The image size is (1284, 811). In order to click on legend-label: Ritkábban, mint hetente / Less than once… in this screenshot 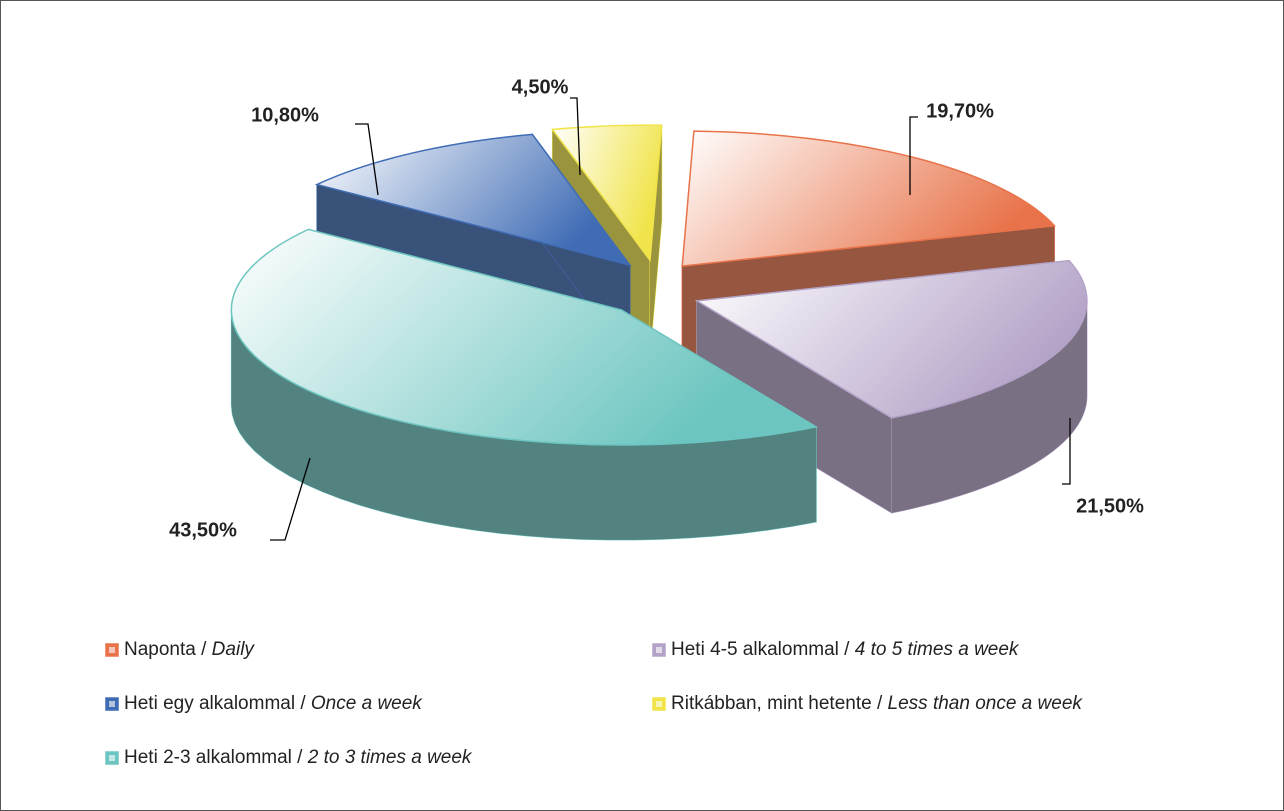, I will do `click(877, 703)`.